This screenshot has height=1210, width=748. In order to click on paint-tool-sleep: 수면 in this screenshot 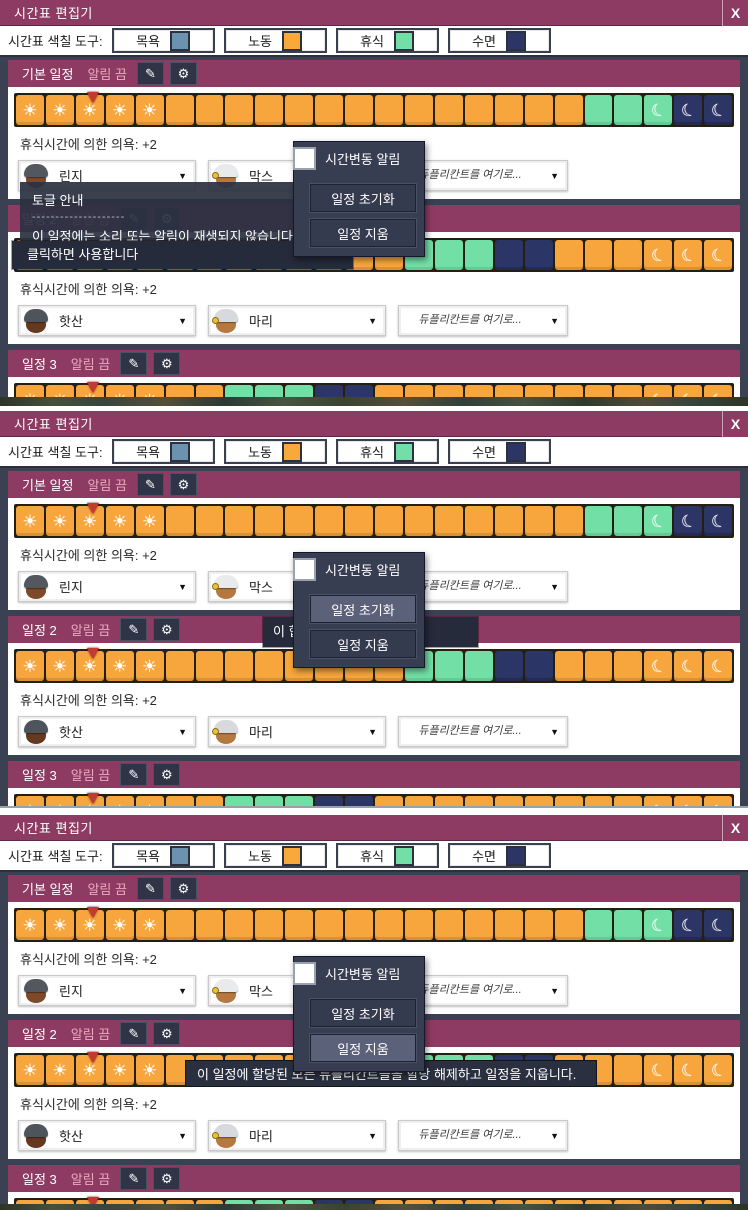, I will do `click(499, 451)`.